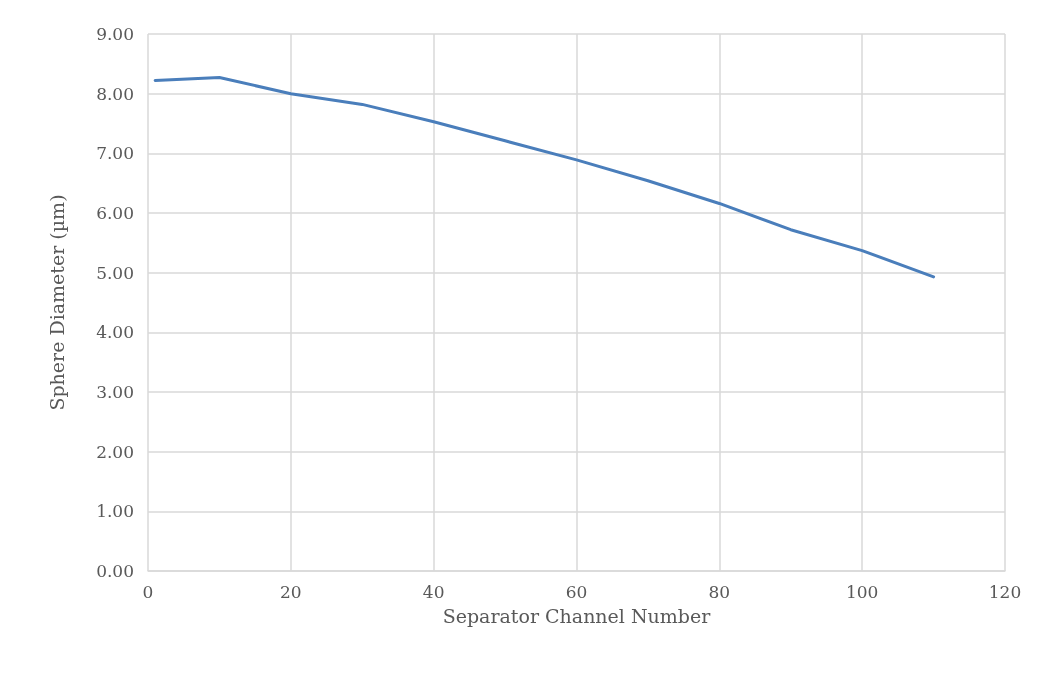  Describe the element at coordinates (115, 332) in the screenshot. I see `y-tick-label: 4.00` at that location.